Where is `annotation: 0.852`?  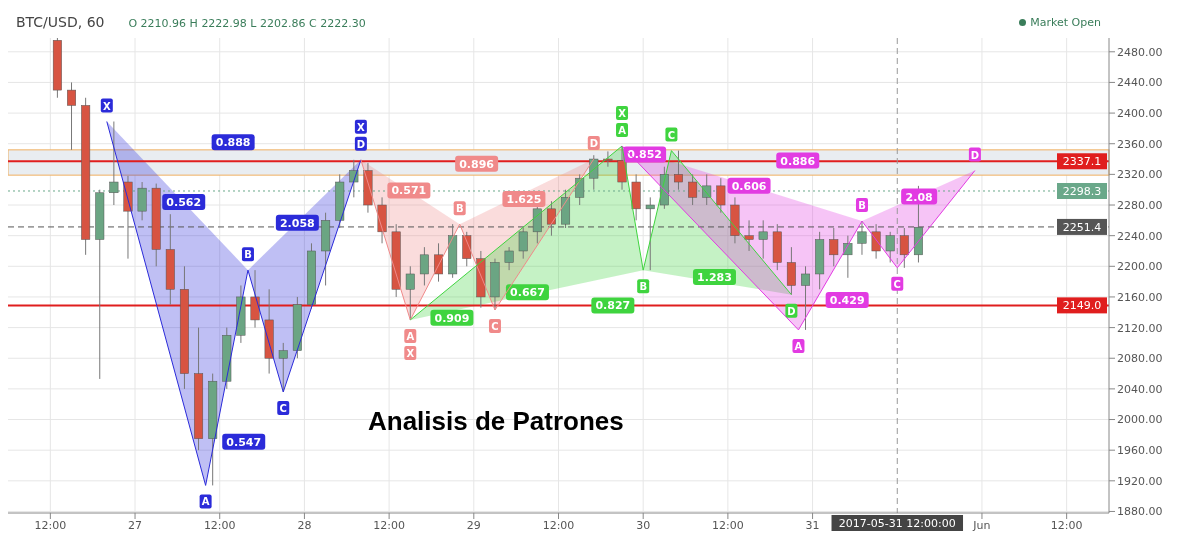
annotation: 0.852 is located at coordinates (644, 155).